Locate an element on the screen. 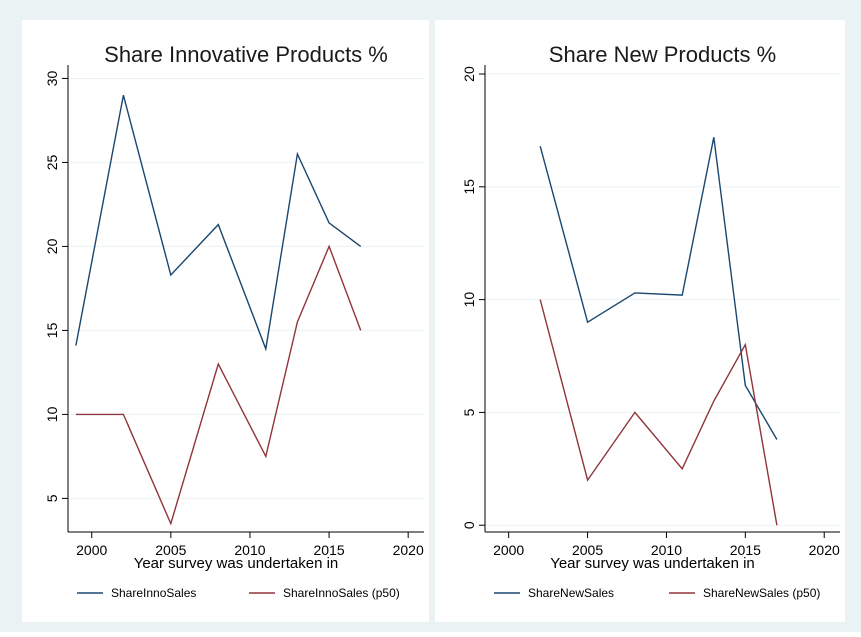  chart-1-title: Share Innovative Products % is located at coordinates (246, 54).